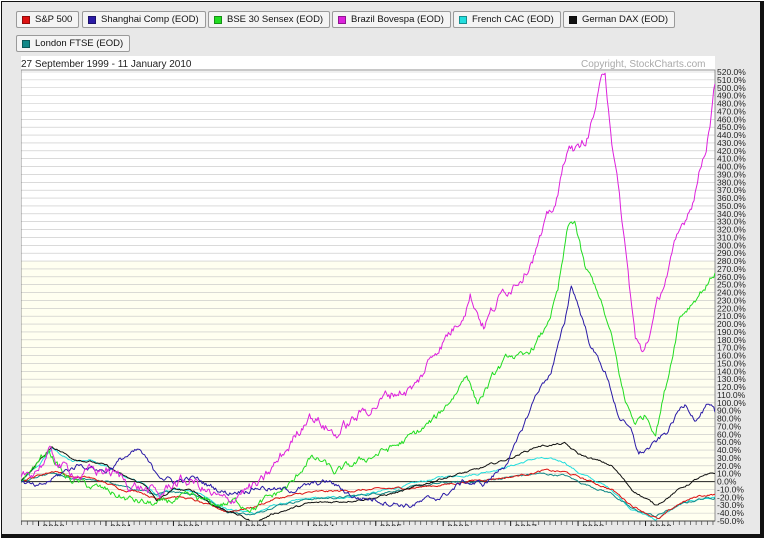 The width and height of the screenshot is (765, 538). I want to click on y-tick-label: 200.0%, so click(731, 324).